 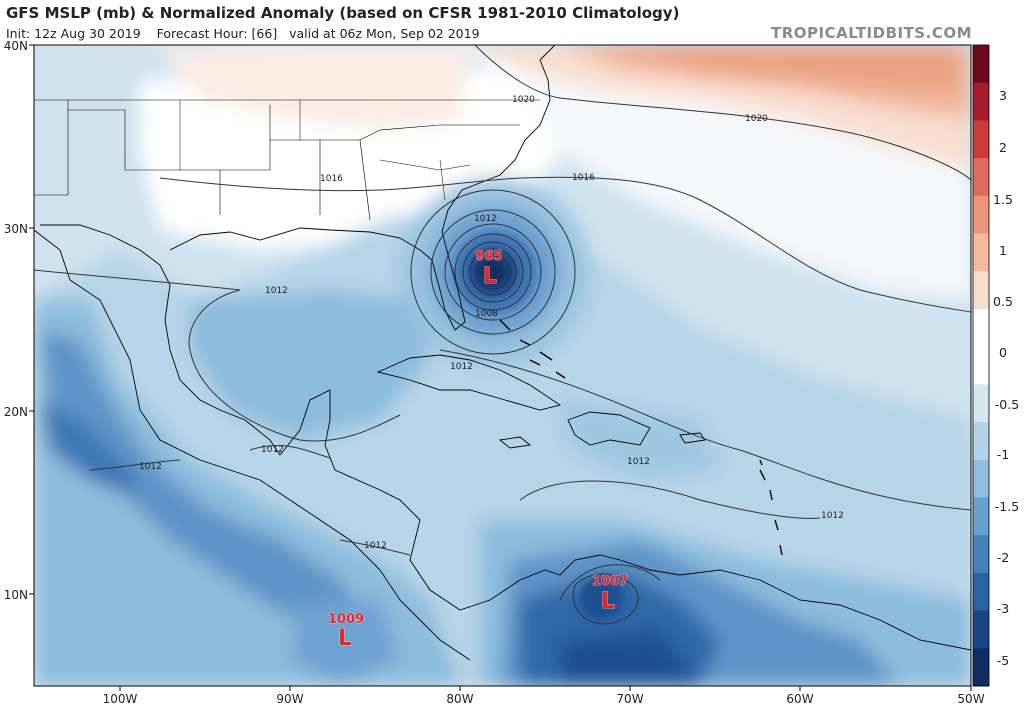 I want to click on lat-label-20n: 20N, so click(x=16, y=412).